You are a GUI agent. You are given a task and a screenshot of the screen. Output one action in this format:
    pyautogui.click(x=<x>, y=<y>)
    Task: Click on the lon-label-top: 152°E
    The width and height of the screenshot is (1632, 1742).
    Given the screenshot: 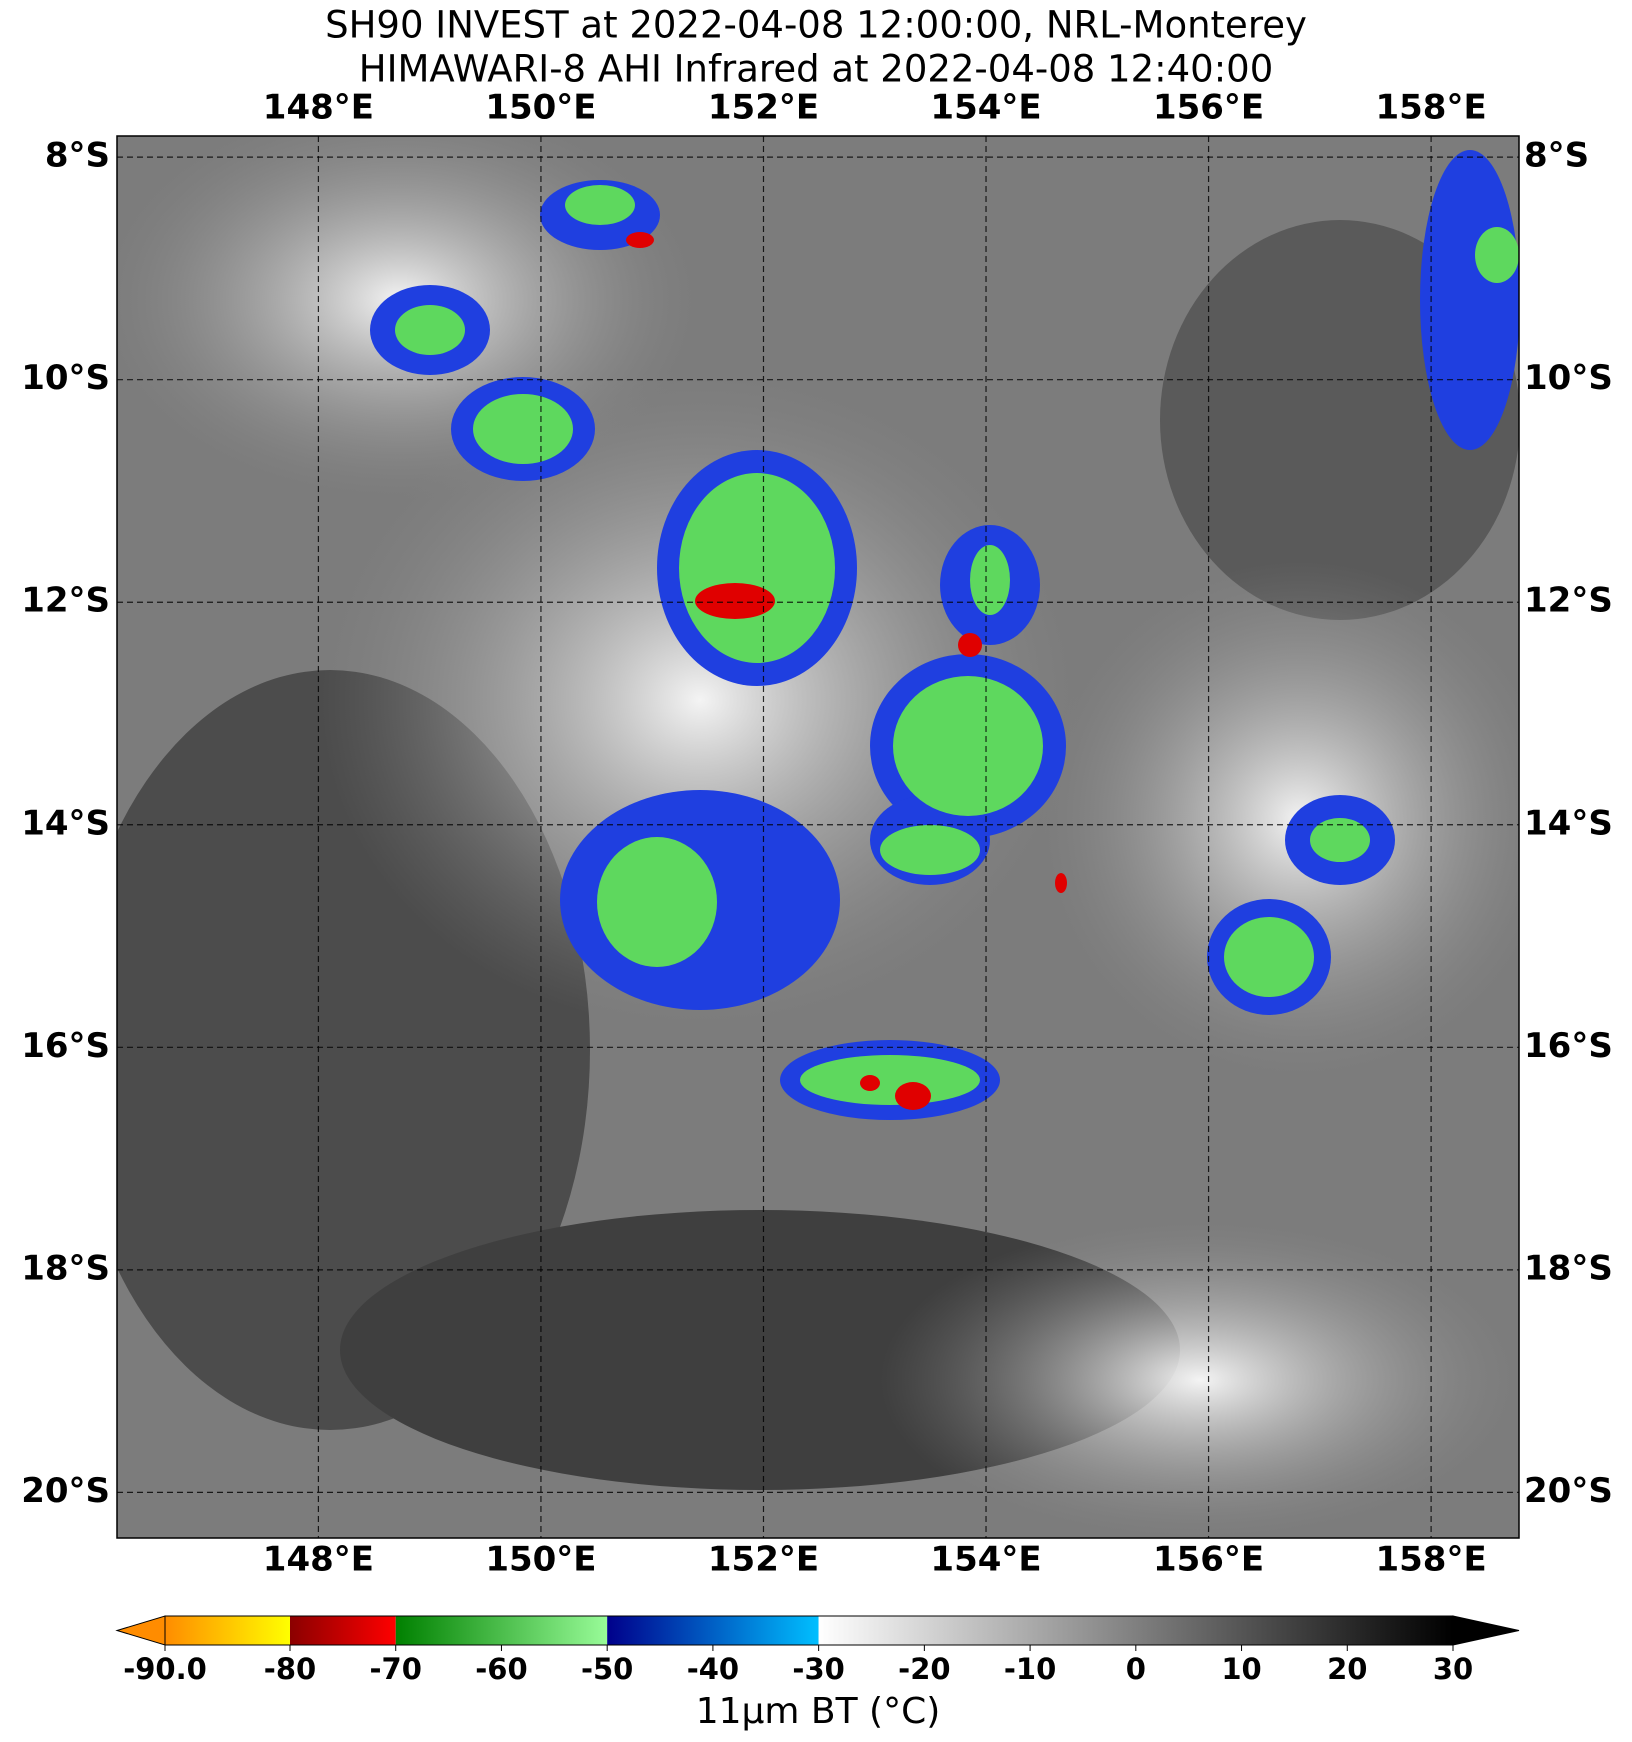 What is the action you would take?
    pyautogui.click(x=763, y=108)
    